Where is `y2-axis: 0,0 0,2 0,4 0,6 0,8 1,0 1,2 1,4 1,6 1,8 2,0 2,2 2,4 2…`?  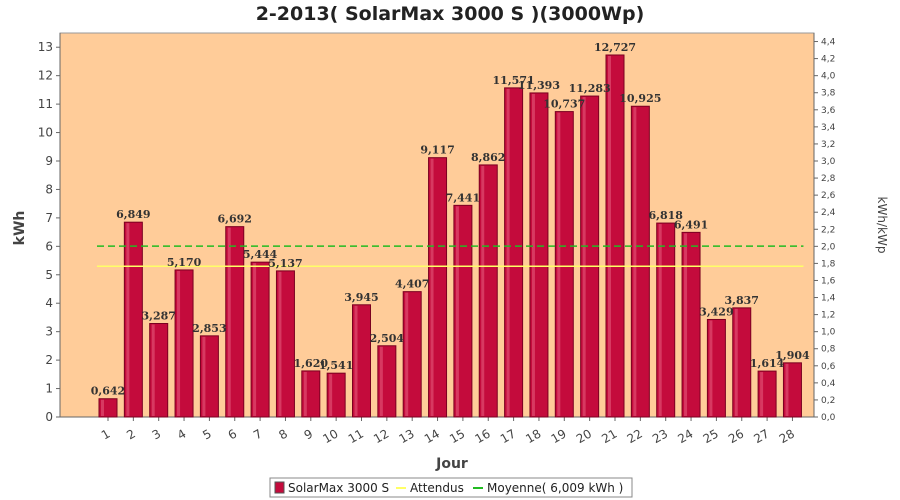
y2-axis: 0,0 0,2 0,4 0,6 0,8 1,0 1,2 1,4 1,6 1,8 2,0 2,2 2,4 2… is located at coordinates (824, 228).